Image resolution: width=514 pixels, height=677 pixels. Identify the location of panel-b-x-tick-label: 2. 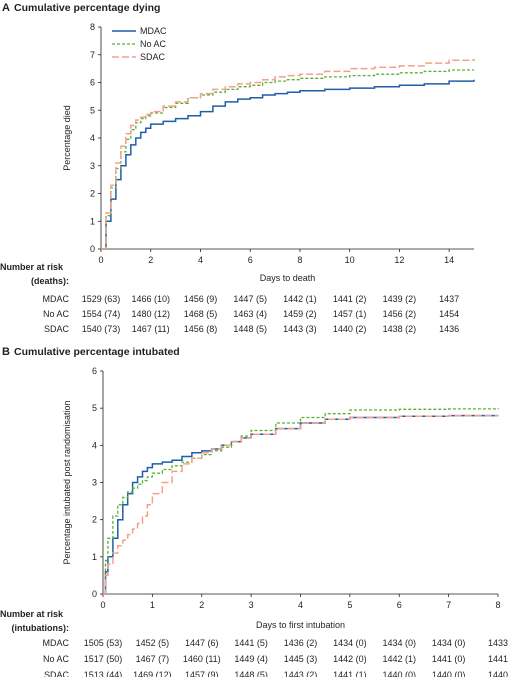
(201, 605).